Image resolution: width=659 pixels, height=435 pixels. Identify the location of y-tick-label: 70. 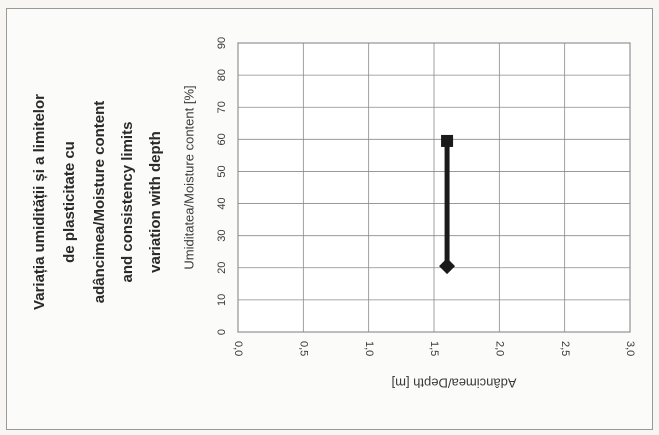
(222, 107).